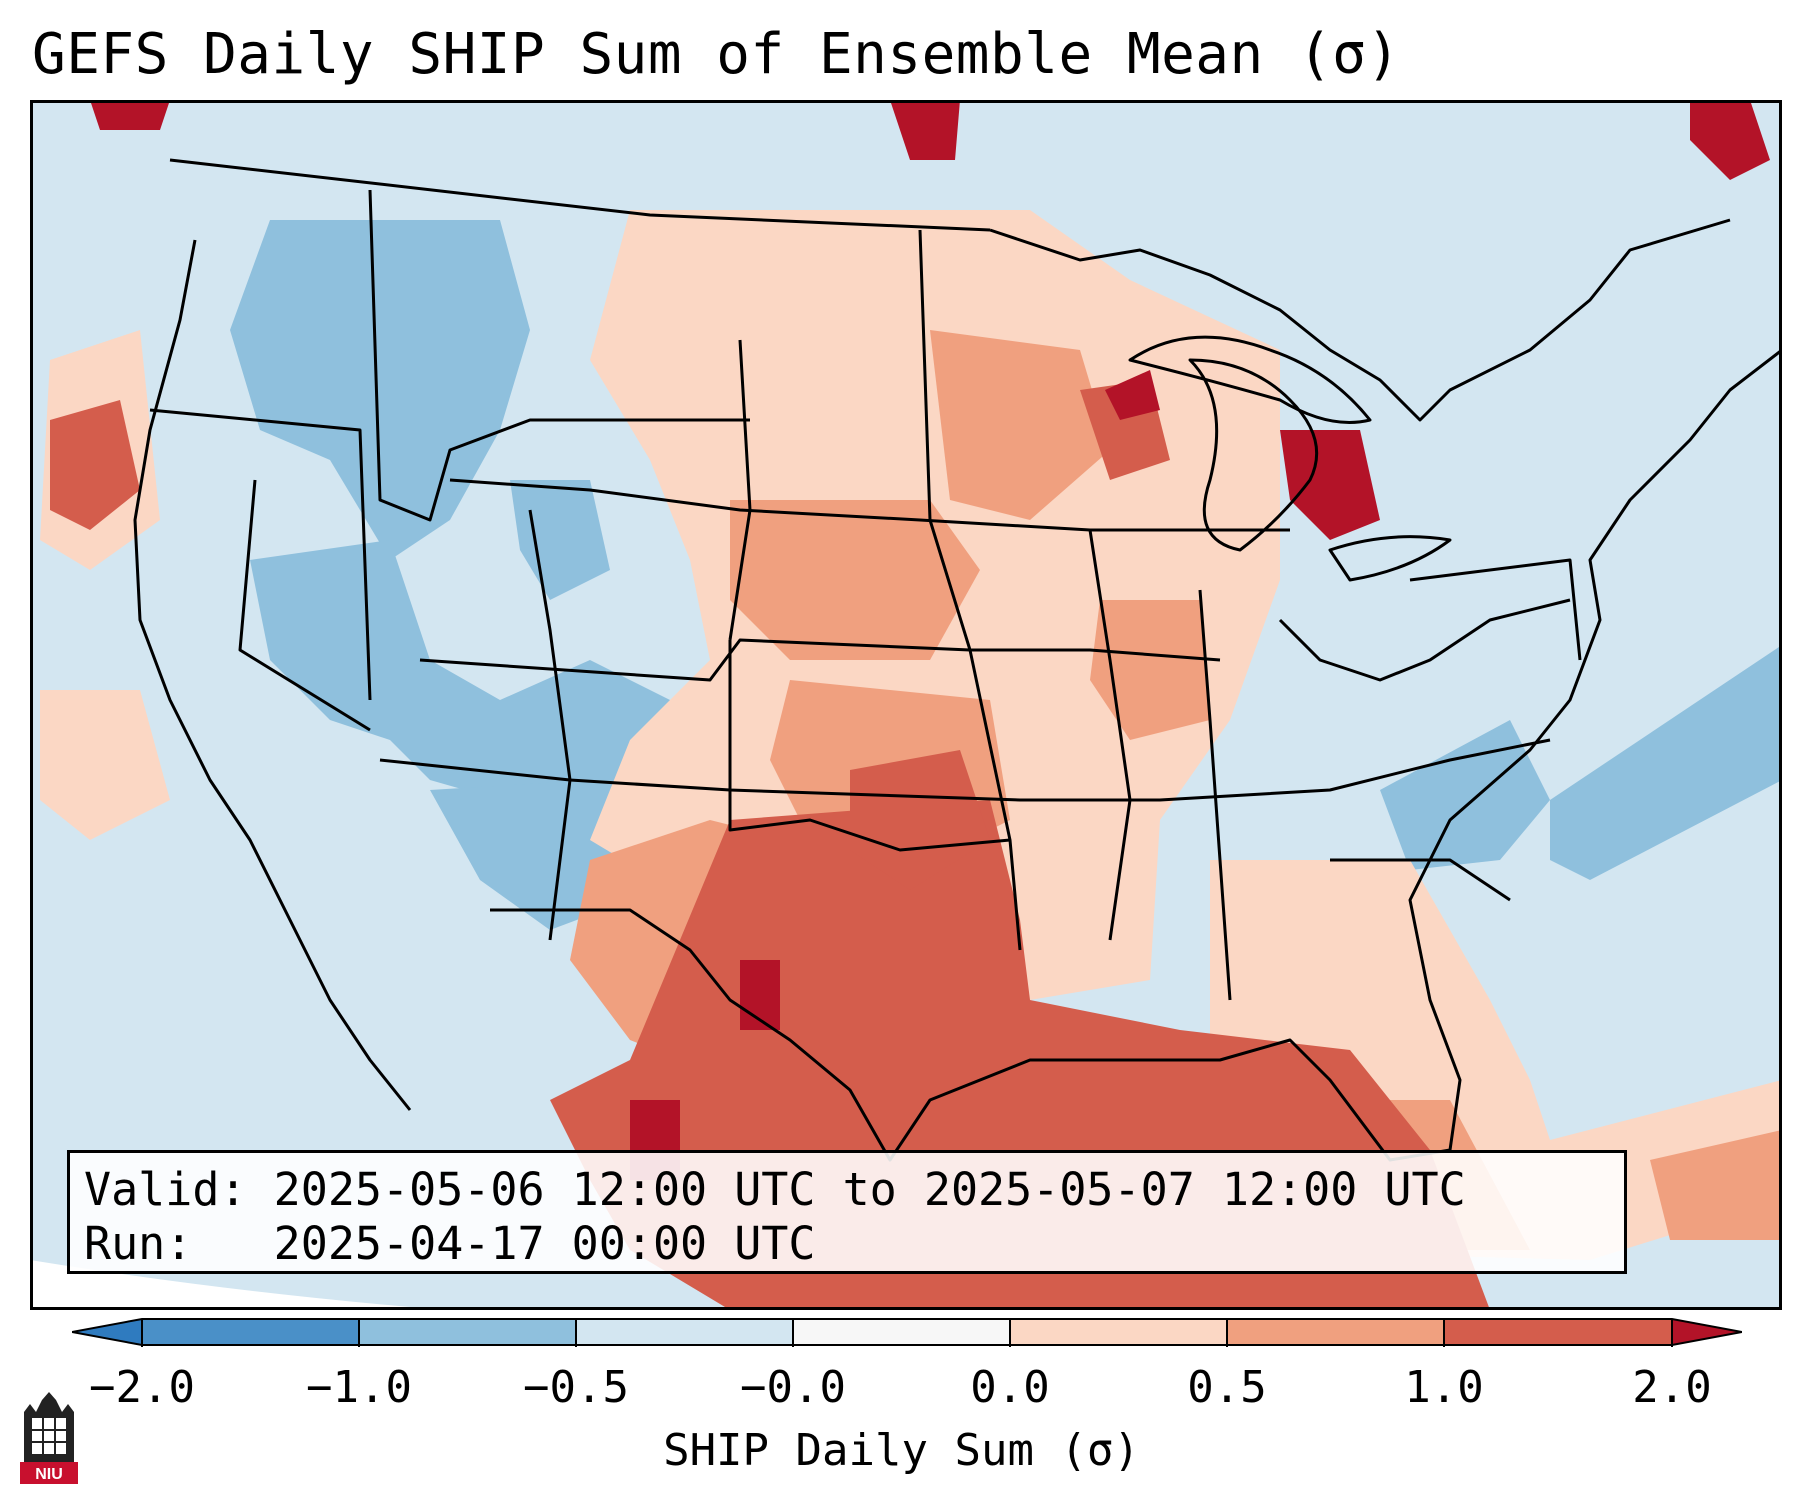  I want to click on colorbar-max-extension, so click(1707, 1332).